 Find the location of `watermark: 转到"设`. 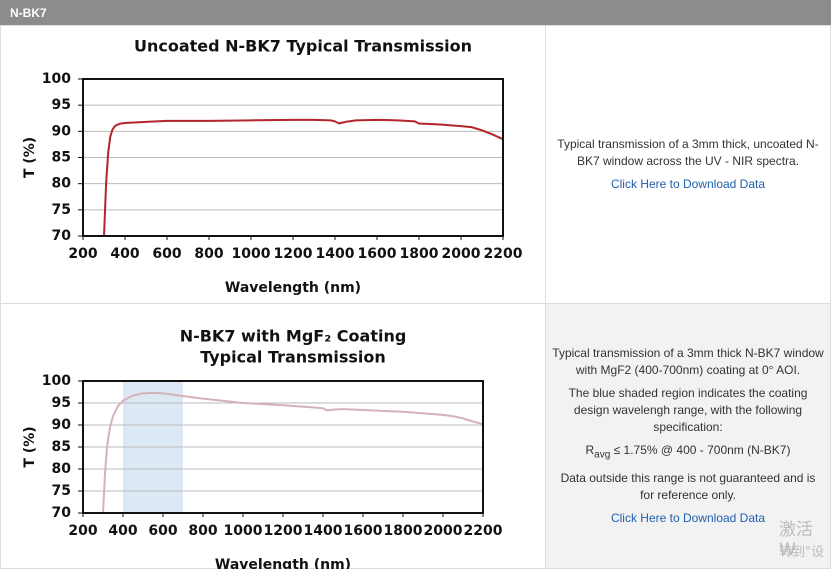

watermark: 转到"设 is located at coordinates (801, 552).